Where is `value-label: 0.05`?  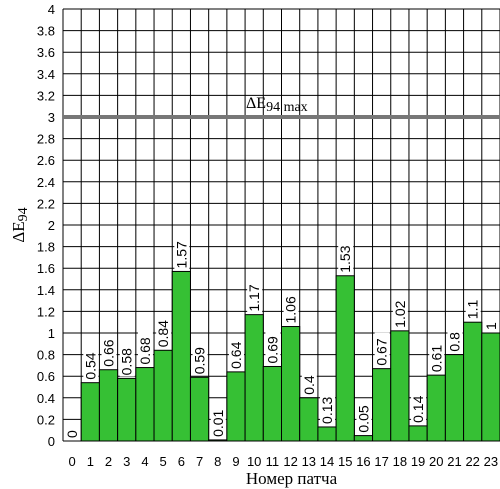
value-label: 0.05 is located at coordinates (363, 416).